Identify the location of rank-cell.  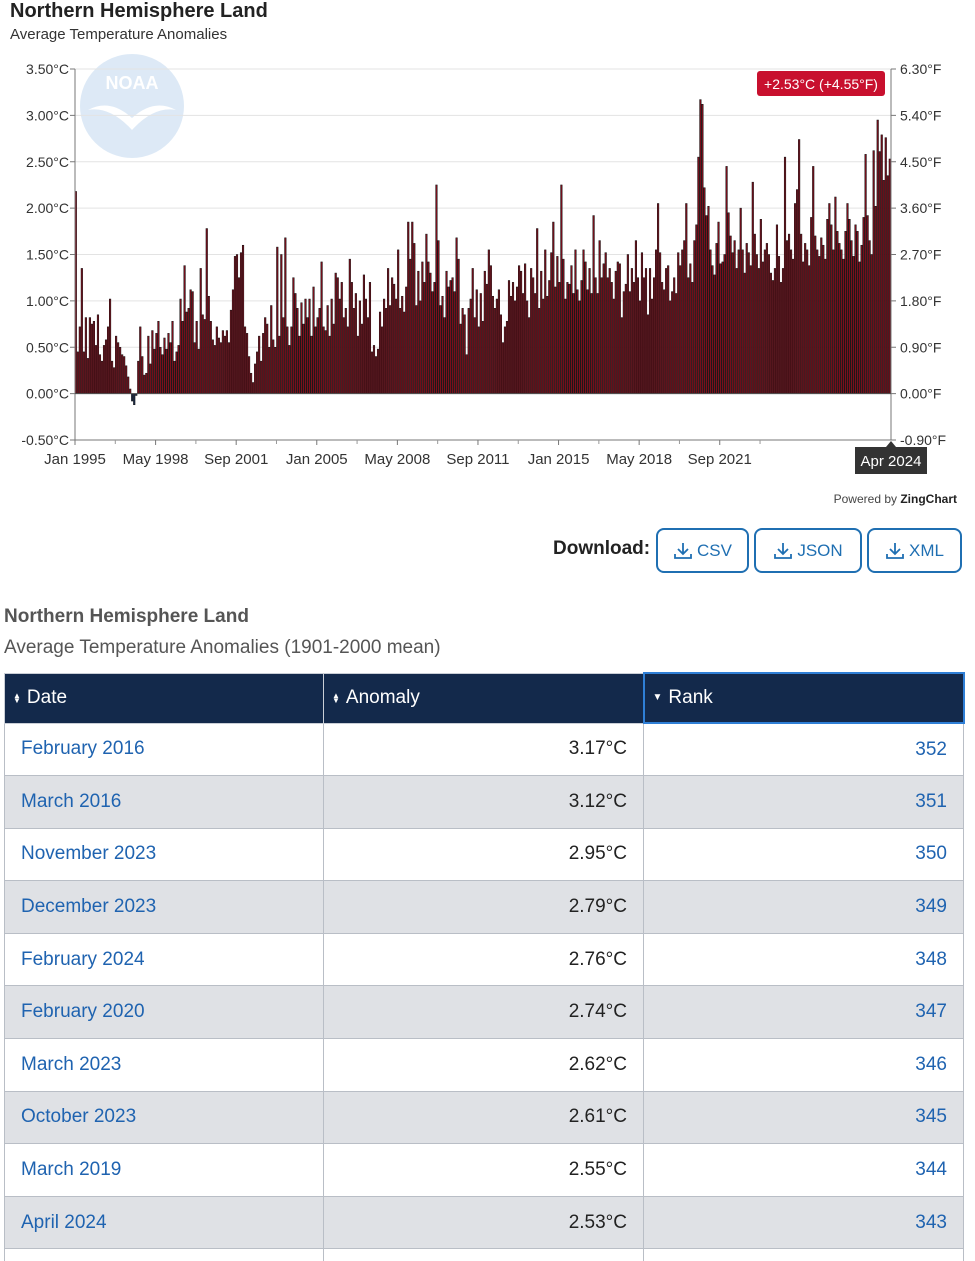
(803, 1254).